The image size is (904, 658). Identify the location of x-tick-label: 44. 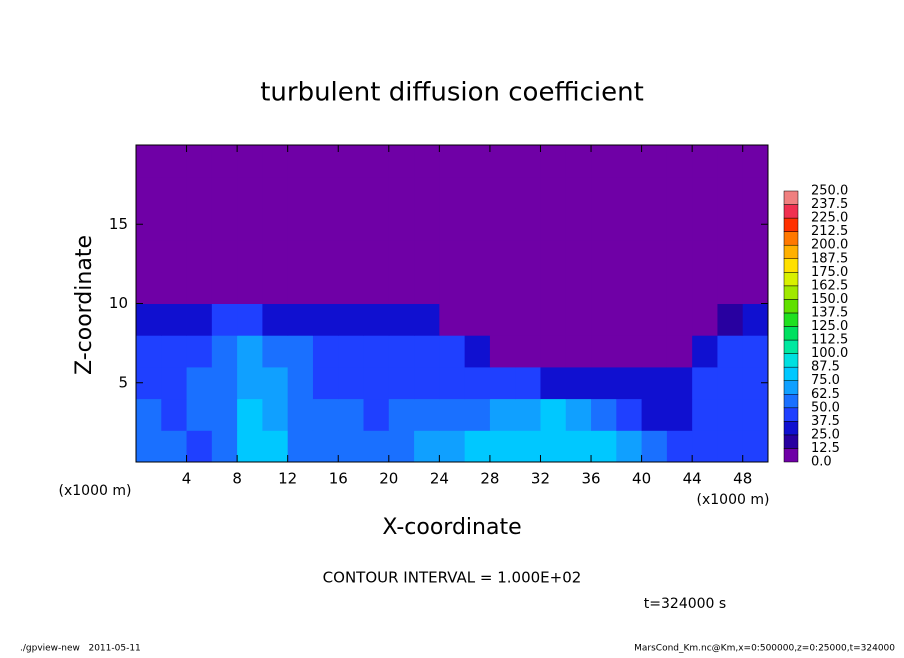
(692, 479).